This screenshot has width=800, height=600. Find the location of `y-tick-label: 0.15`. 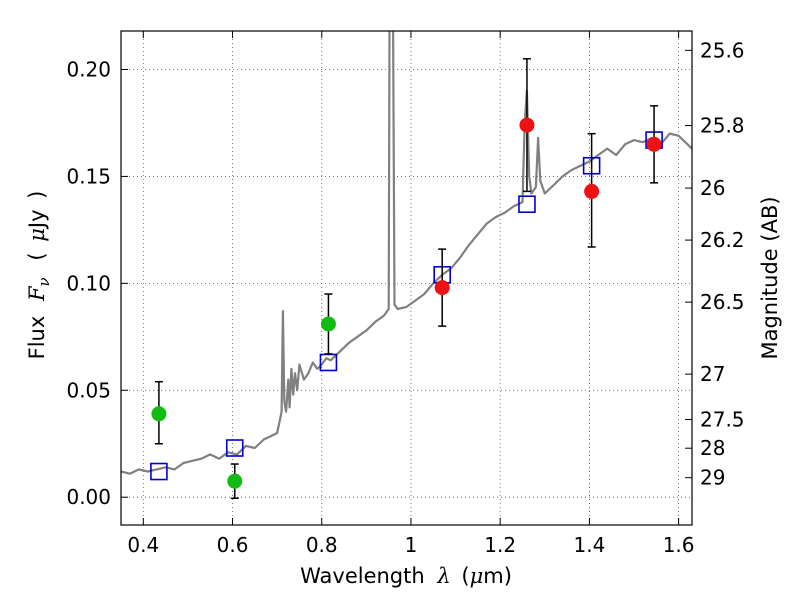

y-tick-label: 0.15 is located at coordinates (88, 176).